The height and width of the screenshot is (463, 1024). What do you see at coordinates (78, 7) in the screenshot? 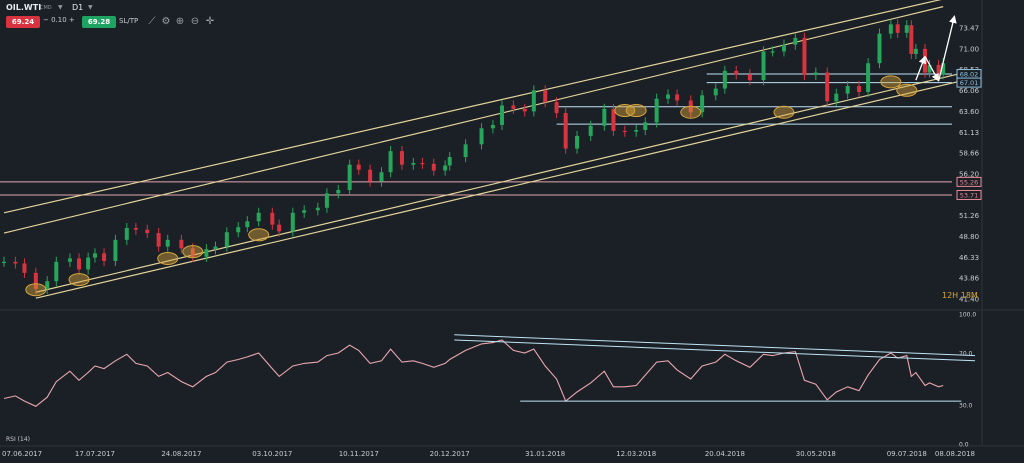
I see `timeframe-selector: D1` at bounding box center [78, 7].